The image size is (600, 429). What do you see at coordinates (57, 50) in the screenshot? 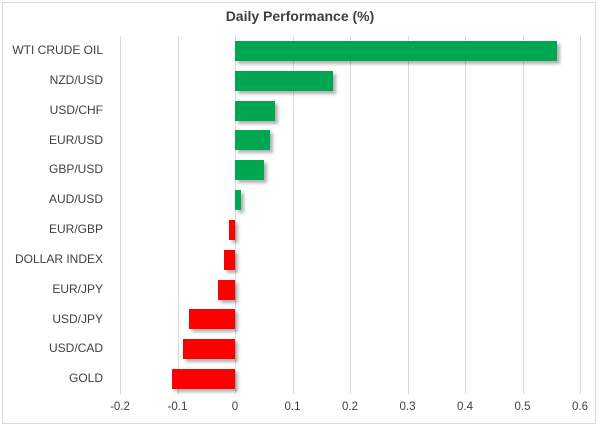
I see `category-label: WTI CRUDE OIL` at bounding box center [57, 50].